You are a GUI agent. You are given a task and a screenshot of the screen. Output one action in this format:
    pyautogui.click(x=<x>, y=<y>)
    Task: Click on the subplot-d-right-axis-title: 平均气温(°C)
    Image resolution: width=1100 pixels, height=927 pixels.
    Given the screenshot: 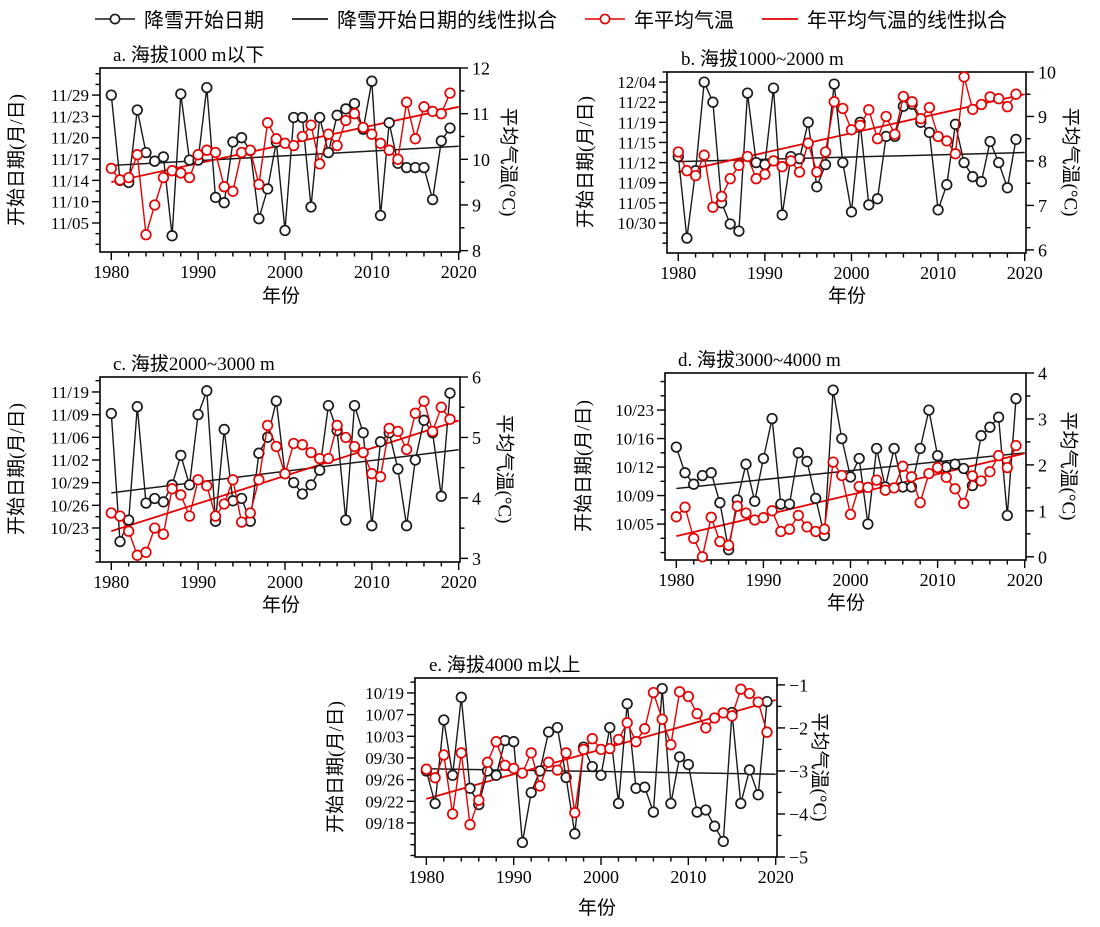 What is the action you would take?
    pyautogui.click(x=1068, y=466)
    